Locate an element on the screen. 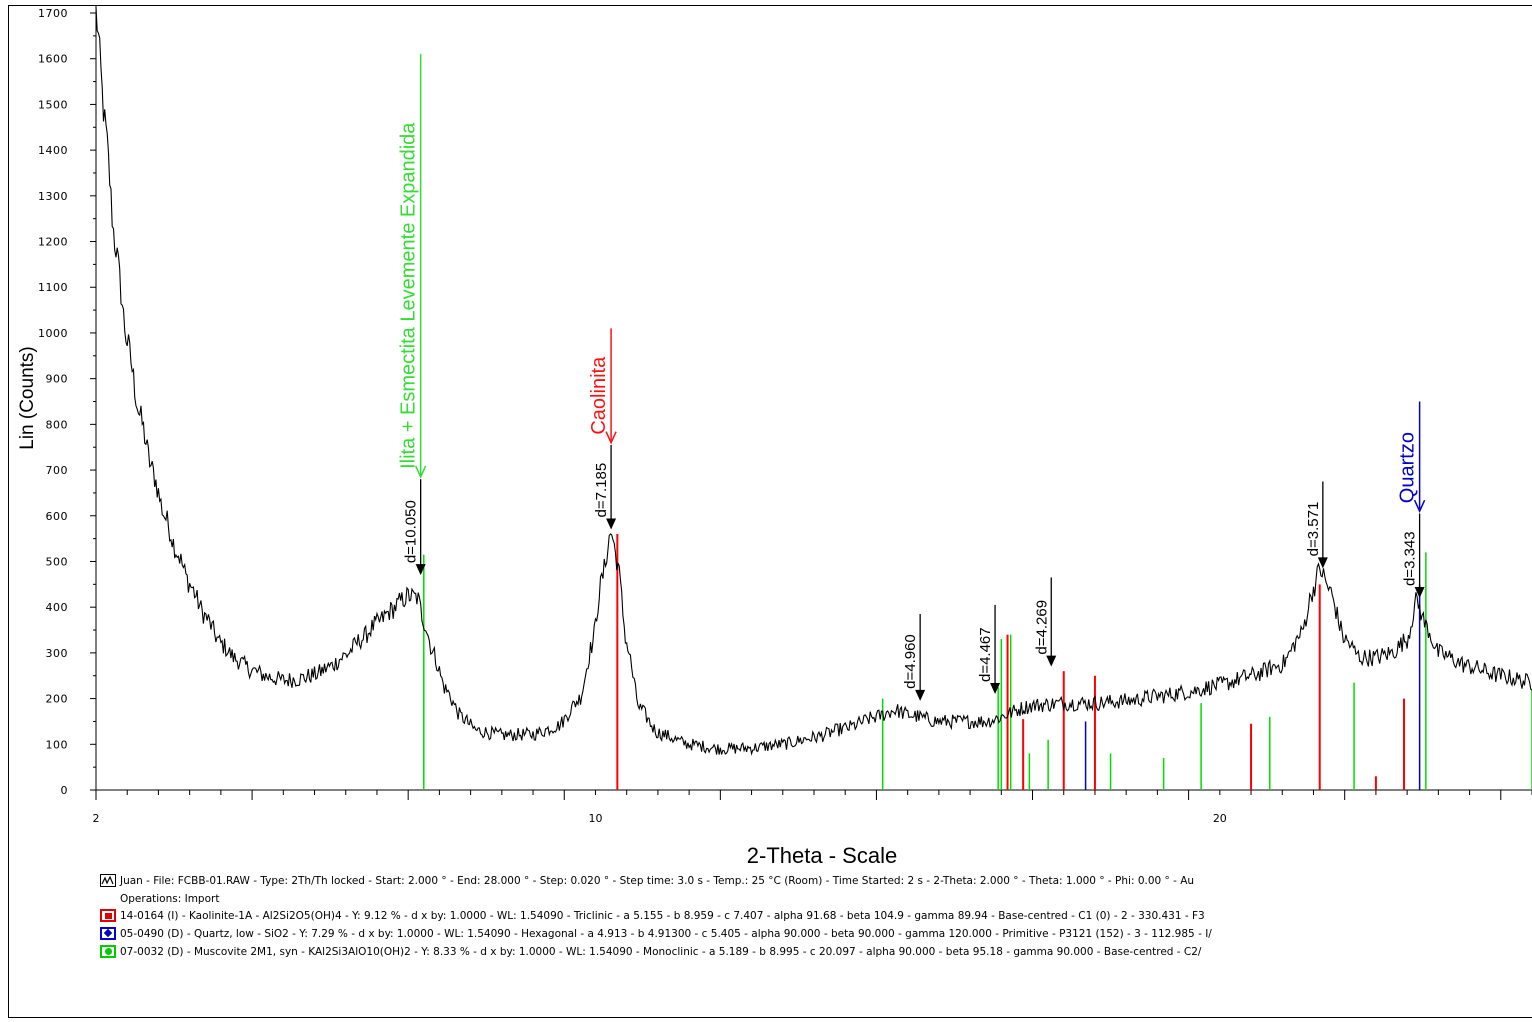 This screenshot has height=1022, width=1532. y-axis-title: Lin (Counts) is located at coordinates (27, 398).